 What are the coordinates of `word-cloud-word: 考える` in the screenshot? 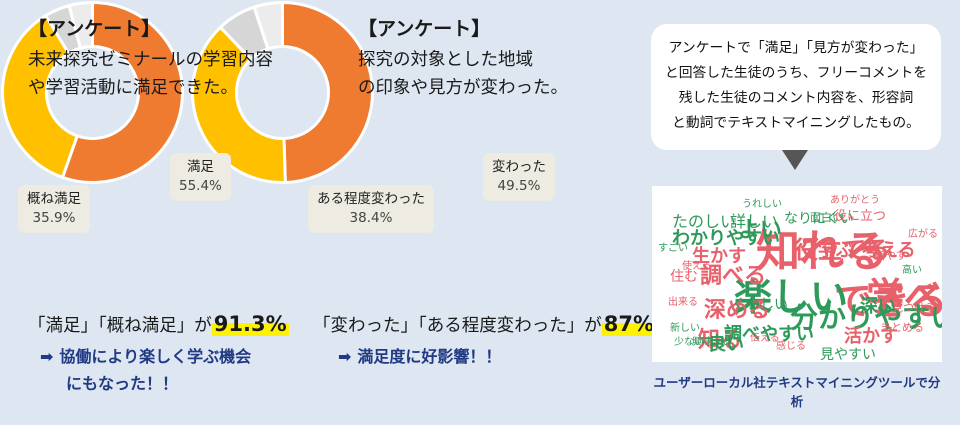 It's located at (889, 250).